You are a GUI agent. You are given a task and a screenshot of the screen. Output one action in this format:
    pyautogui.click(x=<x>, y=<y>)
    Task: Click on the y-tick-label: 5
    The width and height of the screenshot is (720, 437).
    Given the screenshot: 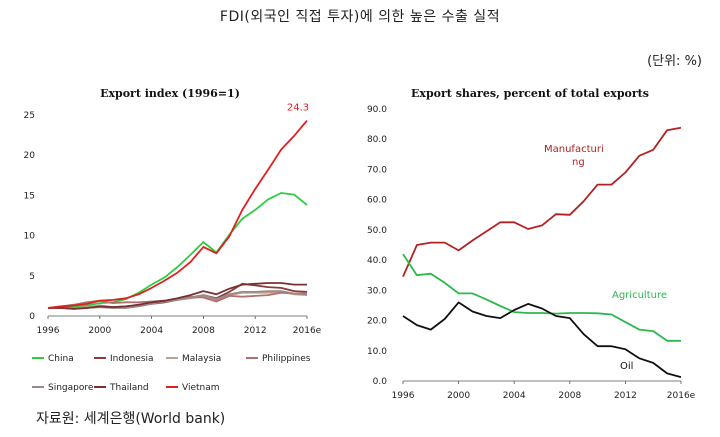 What is the action you would take?
    pyautogui.click(x=32, y=277)
    